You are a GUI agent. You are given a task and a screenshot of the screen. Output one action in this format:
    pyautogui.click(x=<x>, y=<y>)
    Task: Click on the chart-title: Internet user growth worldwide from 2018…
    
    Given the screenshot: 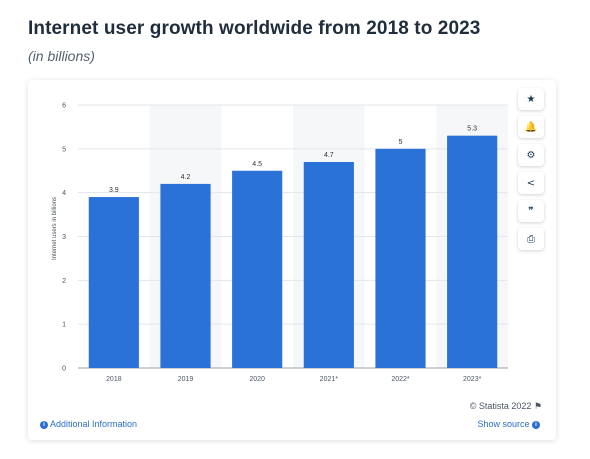 What is the action you would take?
    pyautogui.click(x=254, y=28)
    